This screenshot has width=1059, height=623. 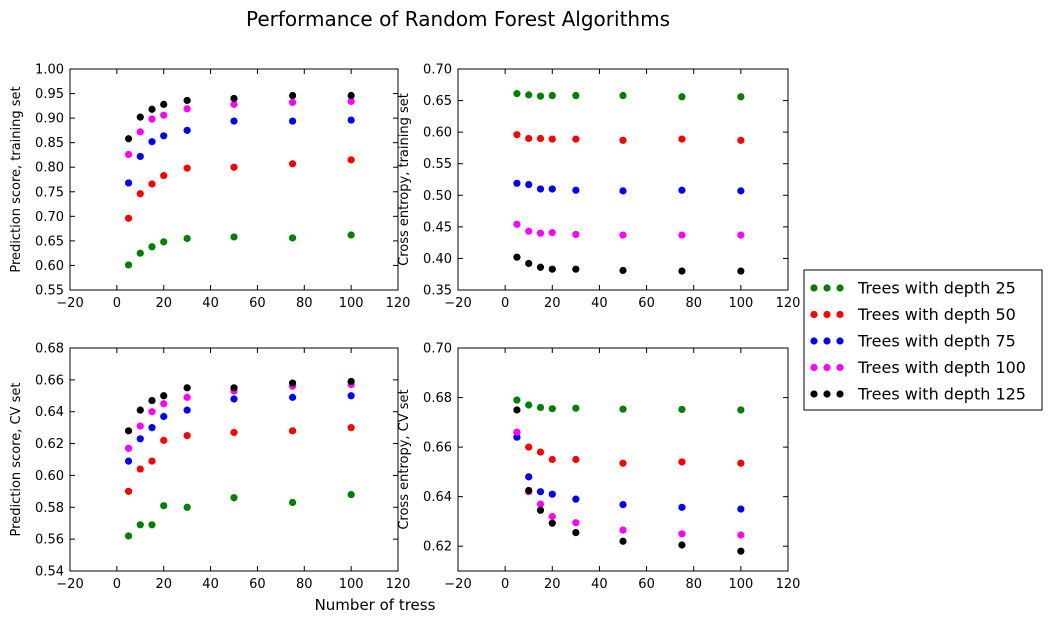 What do you see at coordinates (49, 192) in the screenshot?
I see `y-tick-label: 0.75` at bounding box center [49, 192].